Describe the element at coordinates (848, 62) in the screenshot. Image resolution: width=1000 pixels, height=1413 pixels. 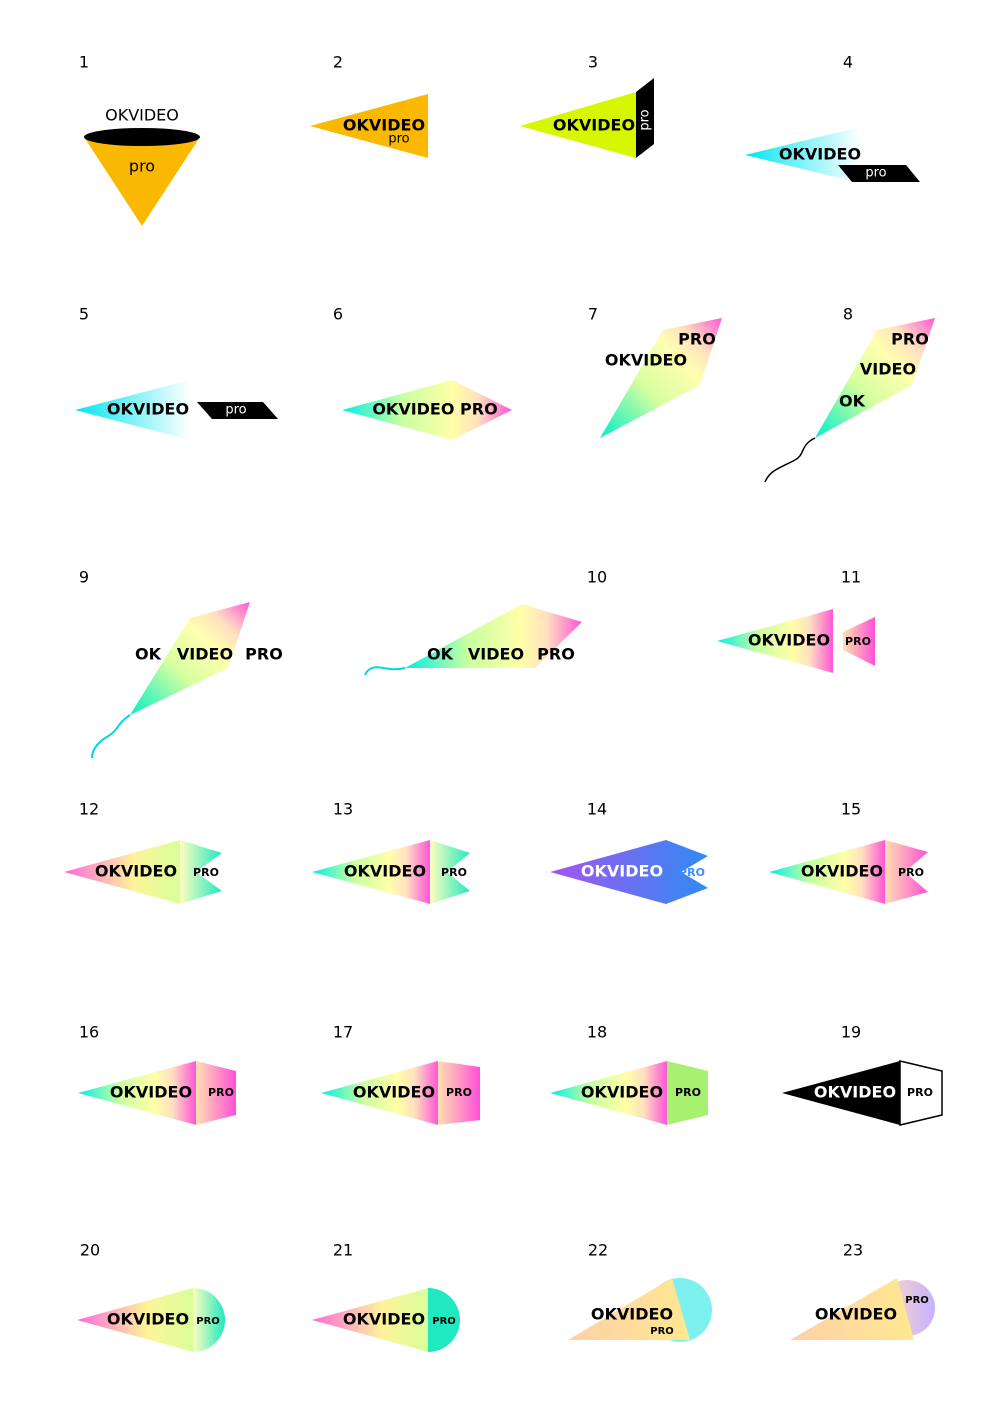
I see `variant-number: 4` at that location.